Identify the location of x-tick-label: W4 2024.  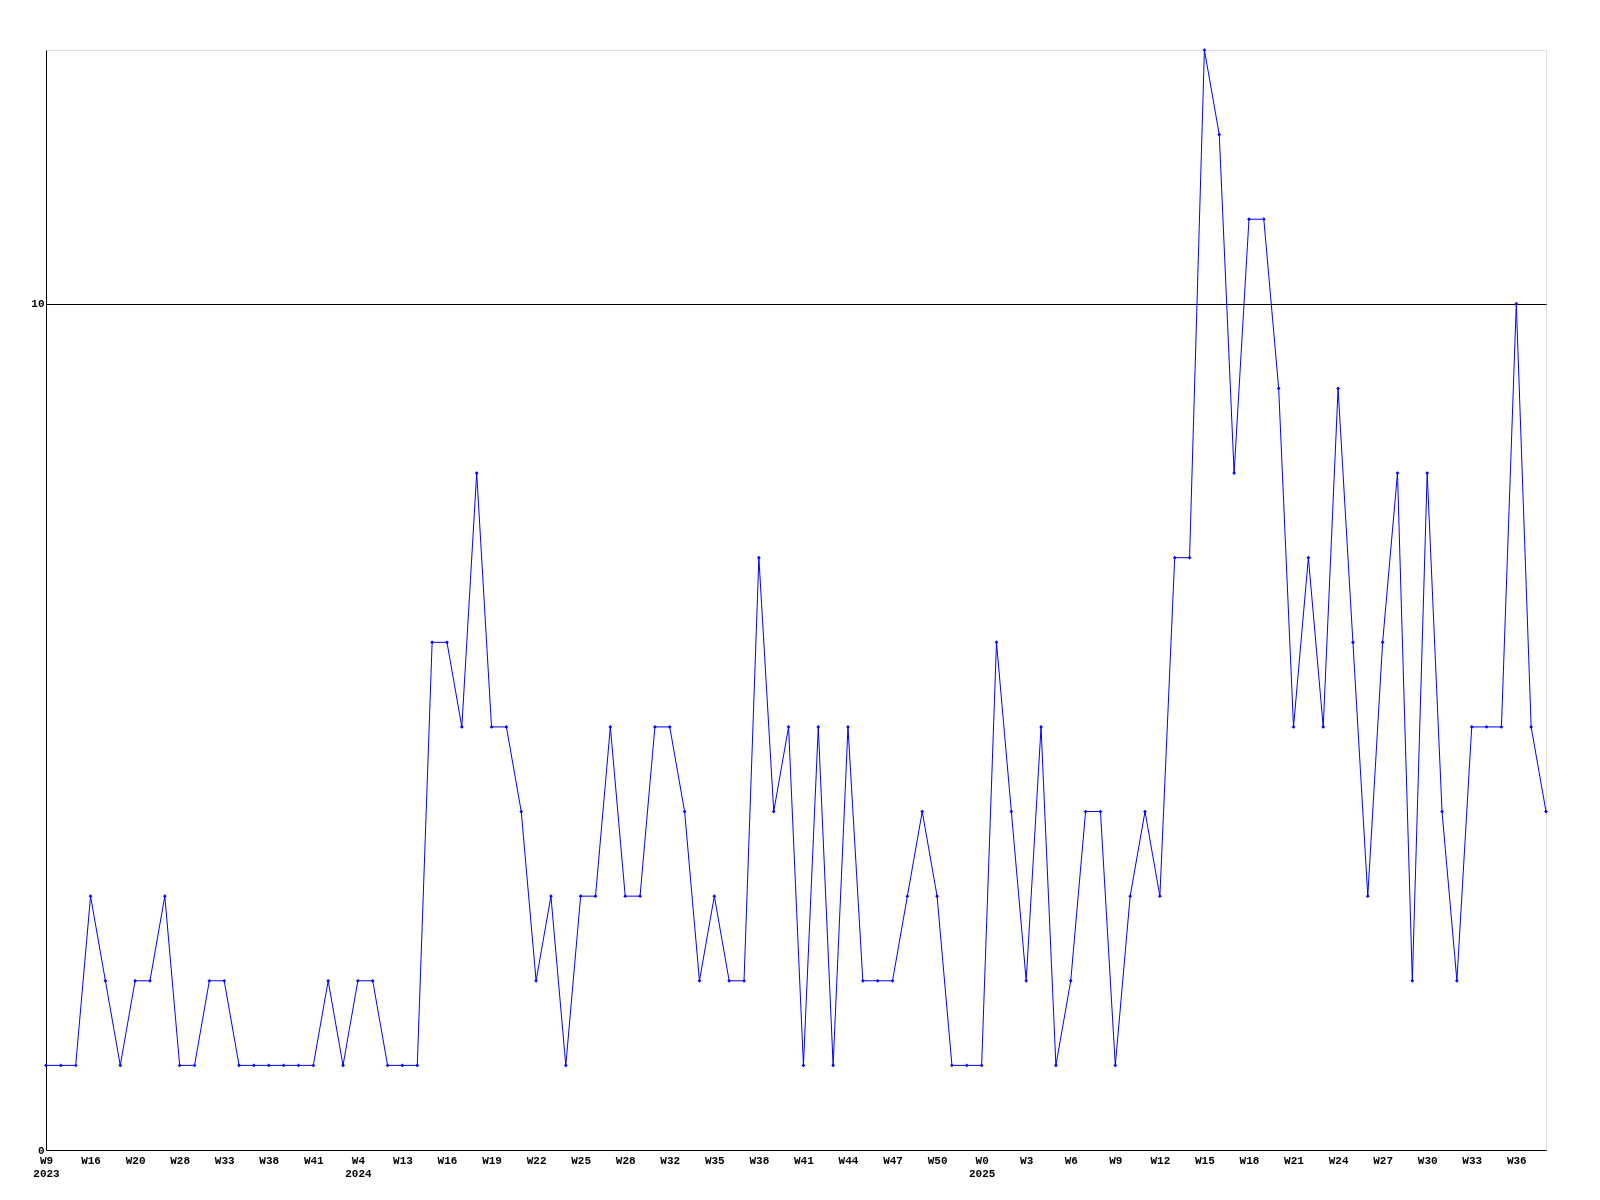
(358, 1167).